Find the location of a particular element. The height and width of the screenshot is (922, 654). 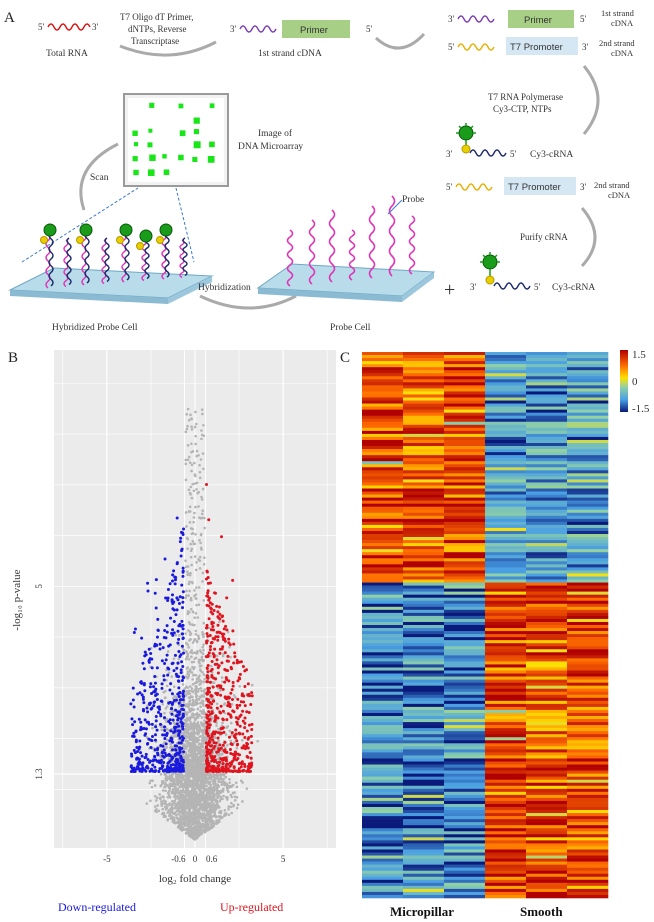

scan-ray-left is located at coordinates (80, 225).